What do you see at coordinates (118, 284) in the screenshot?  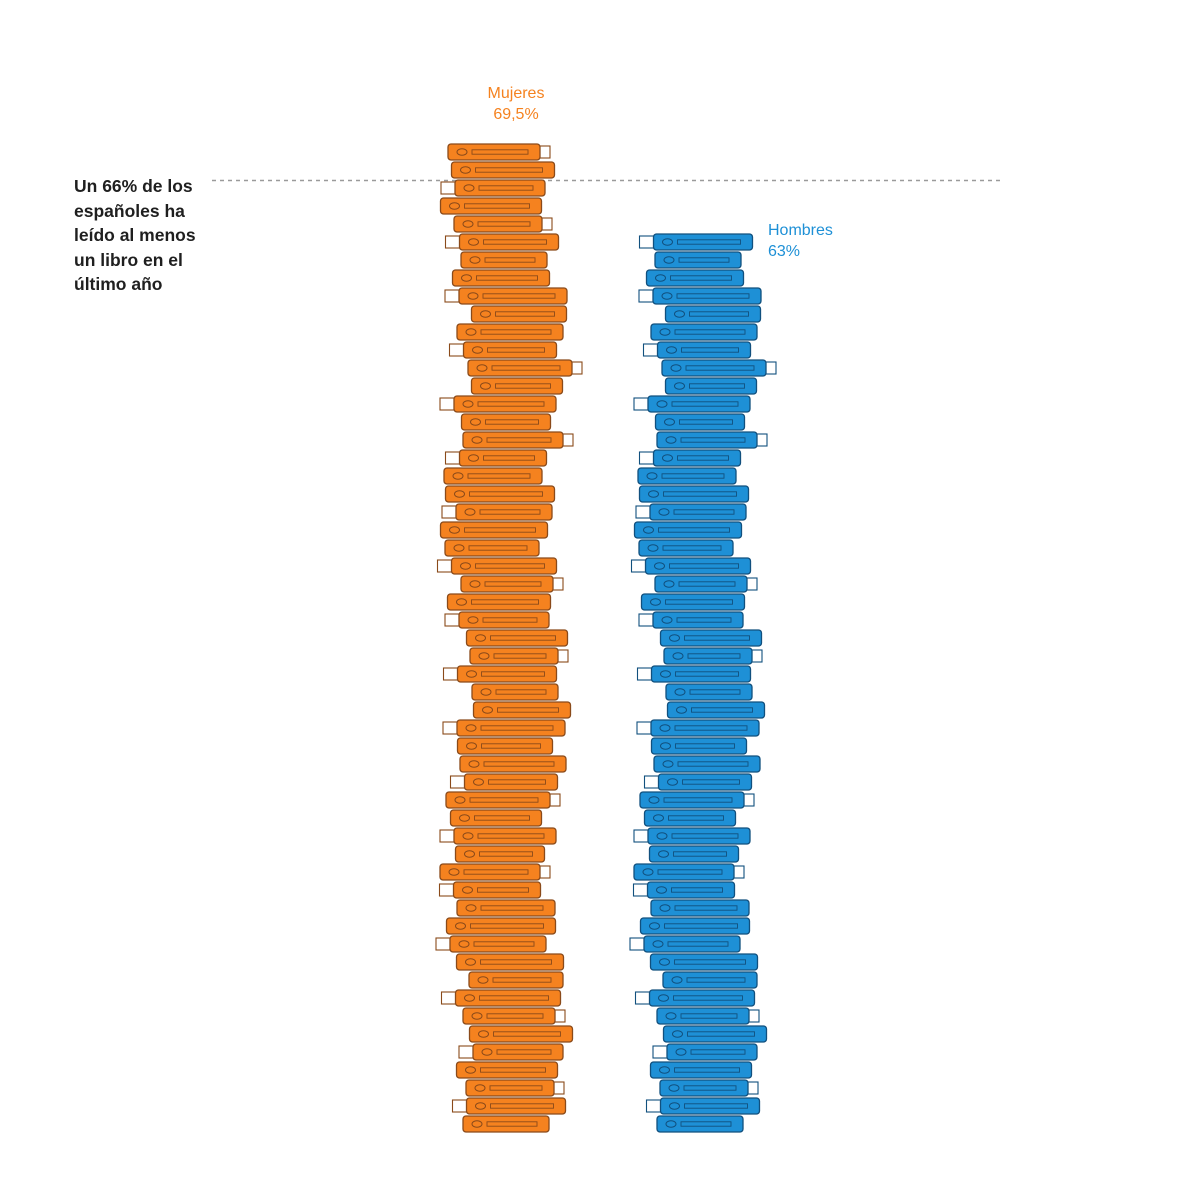 I see `reference-annotation-line: último año` at bounding box center [118, 284].